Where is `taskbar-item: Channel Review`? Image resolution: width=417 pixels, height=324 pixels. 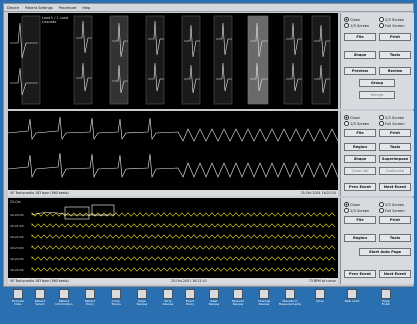
taskbar-item: Channel Review is located at coordinates (264, 304).